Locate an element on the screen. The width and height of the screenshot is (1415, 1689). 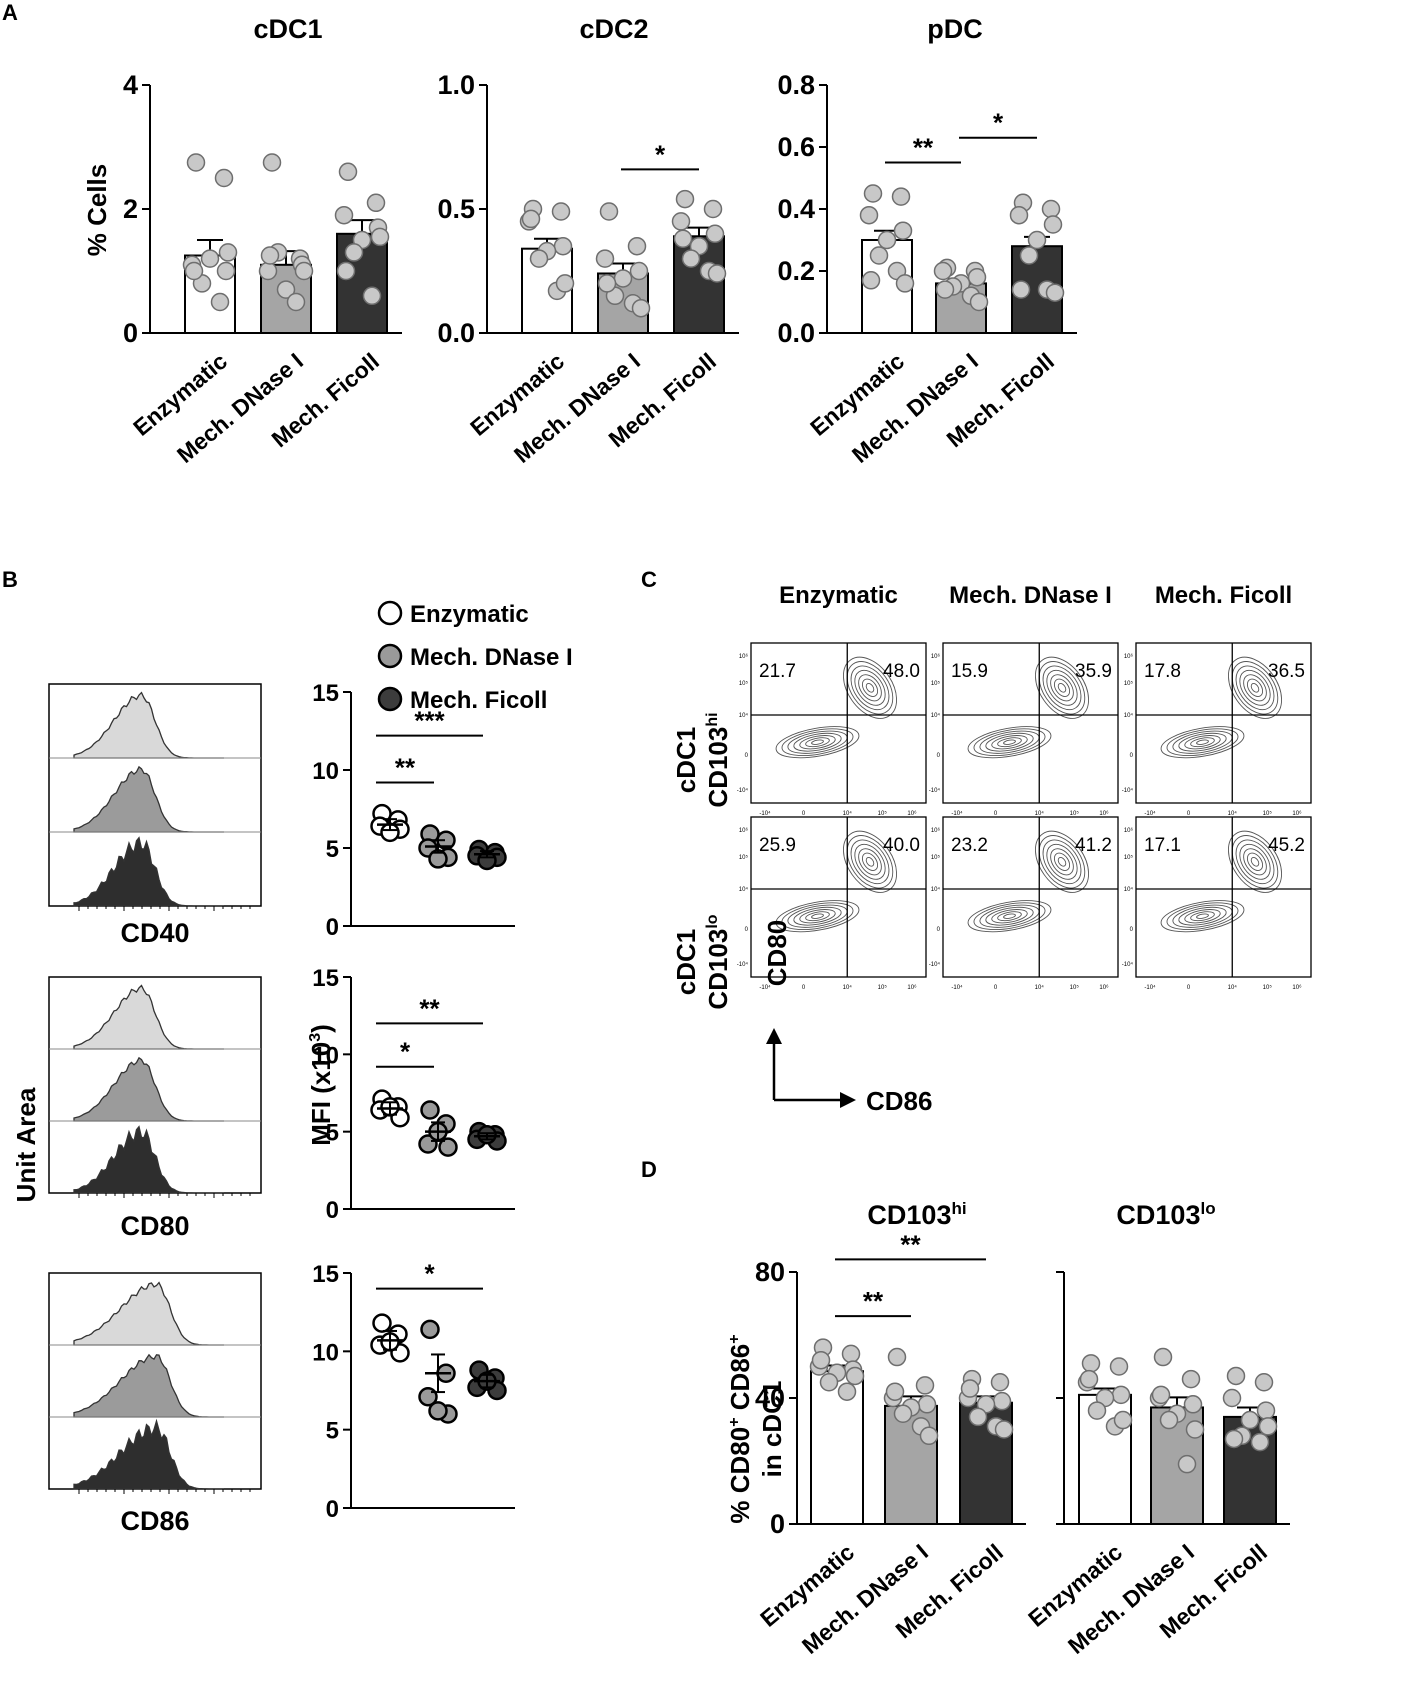
d-ylabel-sup2: + is located at coordinates (734, 1338).